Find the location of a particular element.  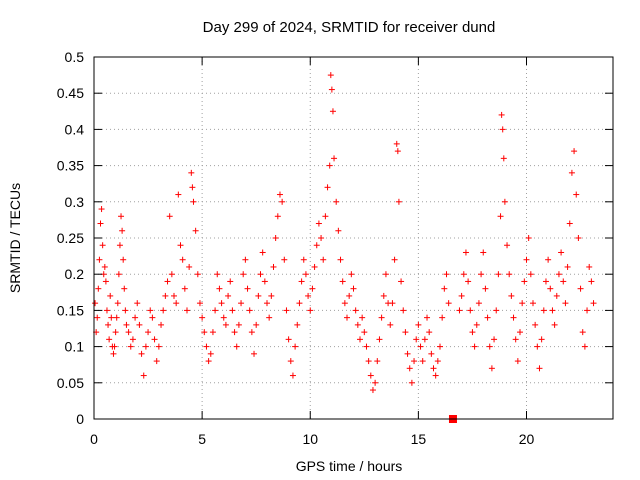

y-tick-label: 0.3 is located at coordinates (75, 202).